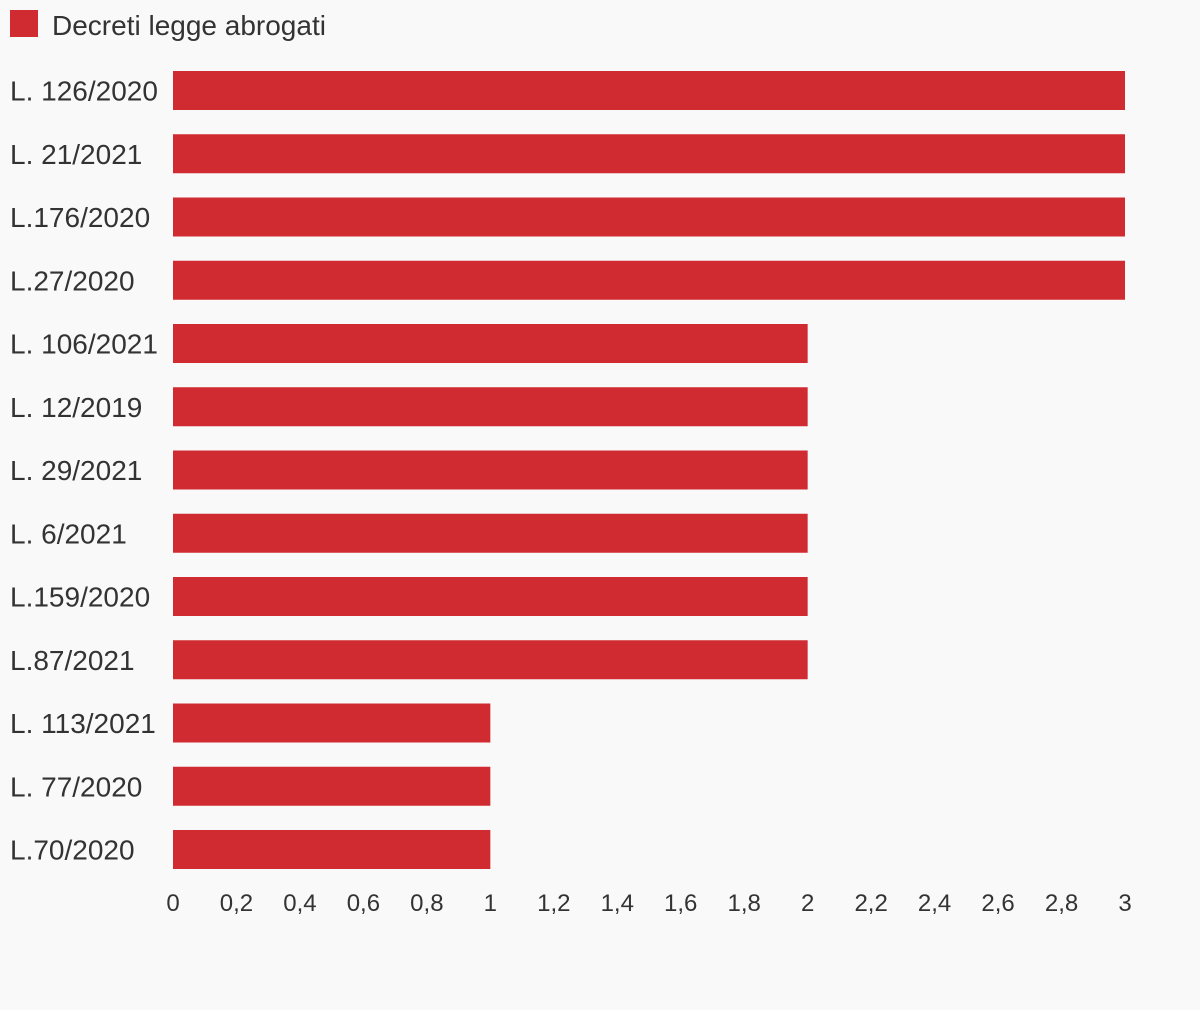 This screenshot has width=1200, height=1010. I want to click on category-label: L. 106/2021, so click(84, 344).